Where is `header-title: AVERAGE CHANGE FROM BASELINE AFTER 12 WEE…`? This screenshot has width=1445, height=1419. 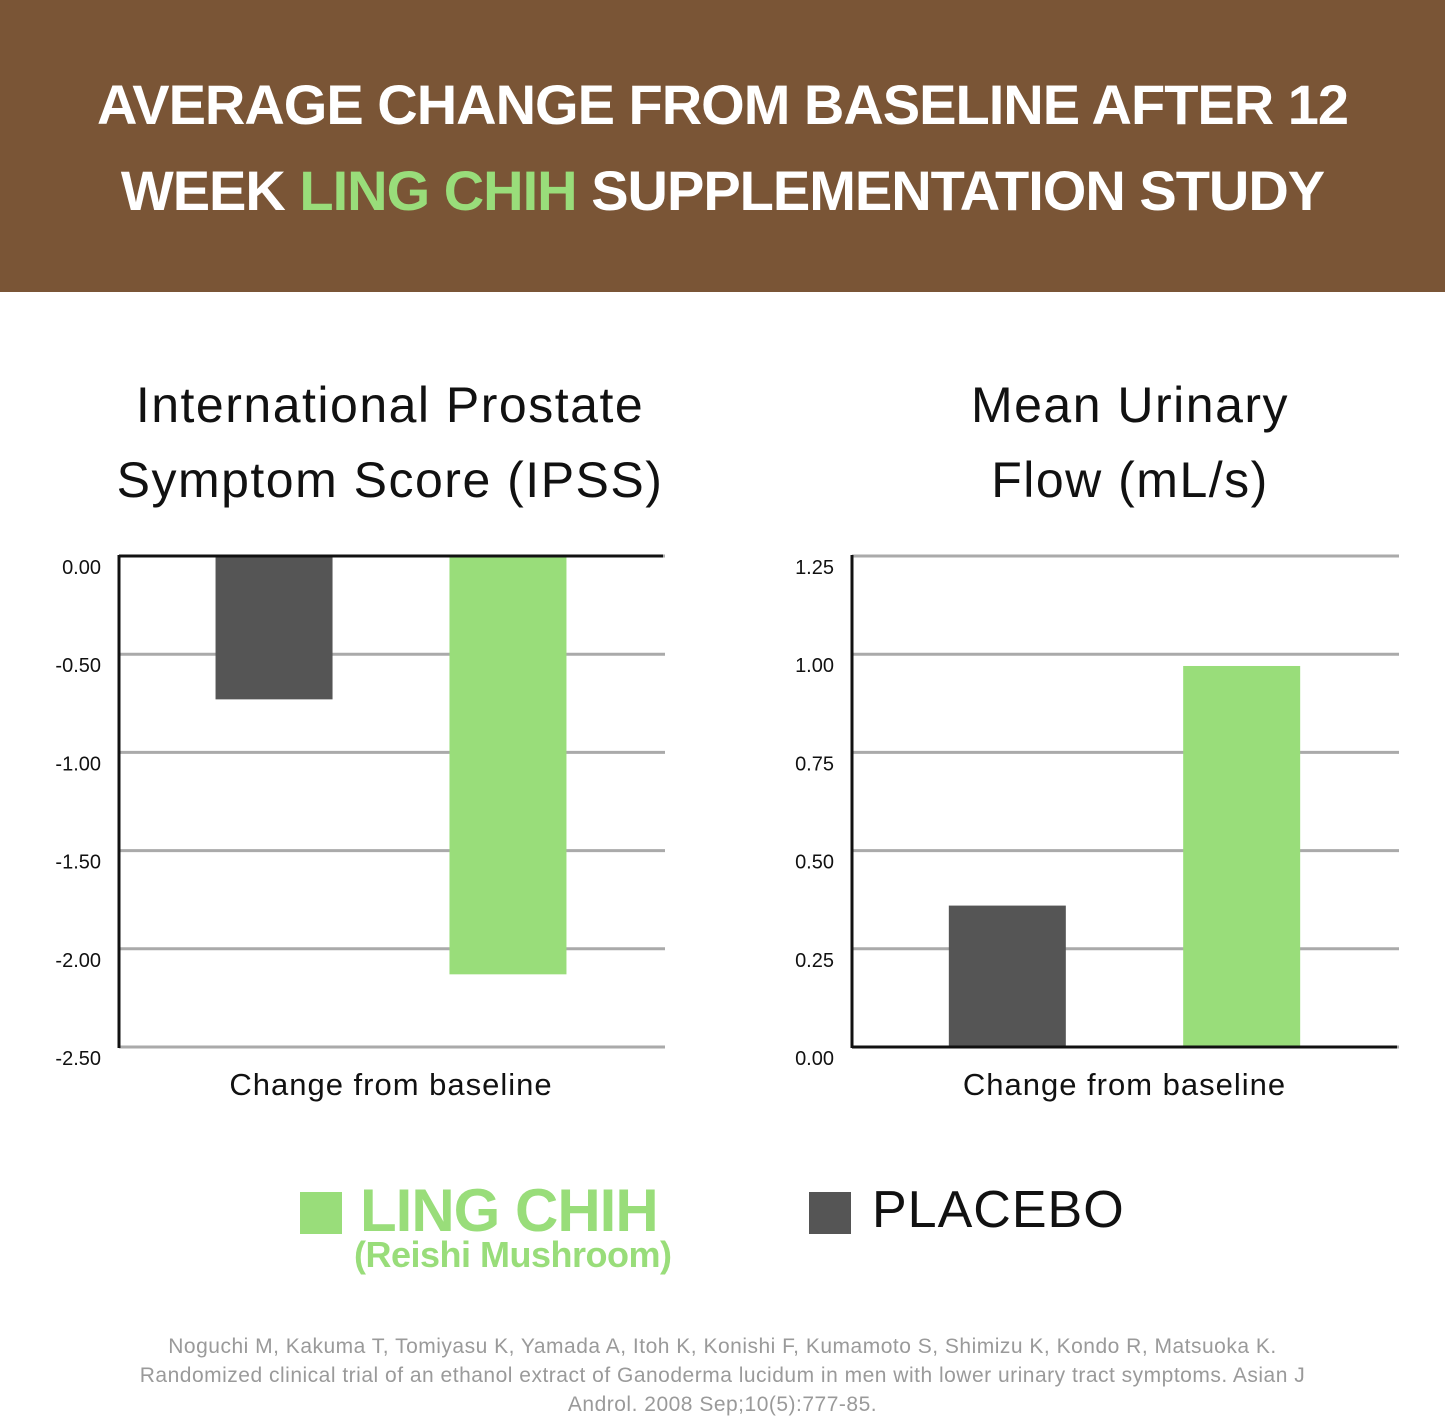 header-title: AVERAGE CHANGE FROM BASELINE AFTER 12 WEE… is located at coordinates (722, 148).